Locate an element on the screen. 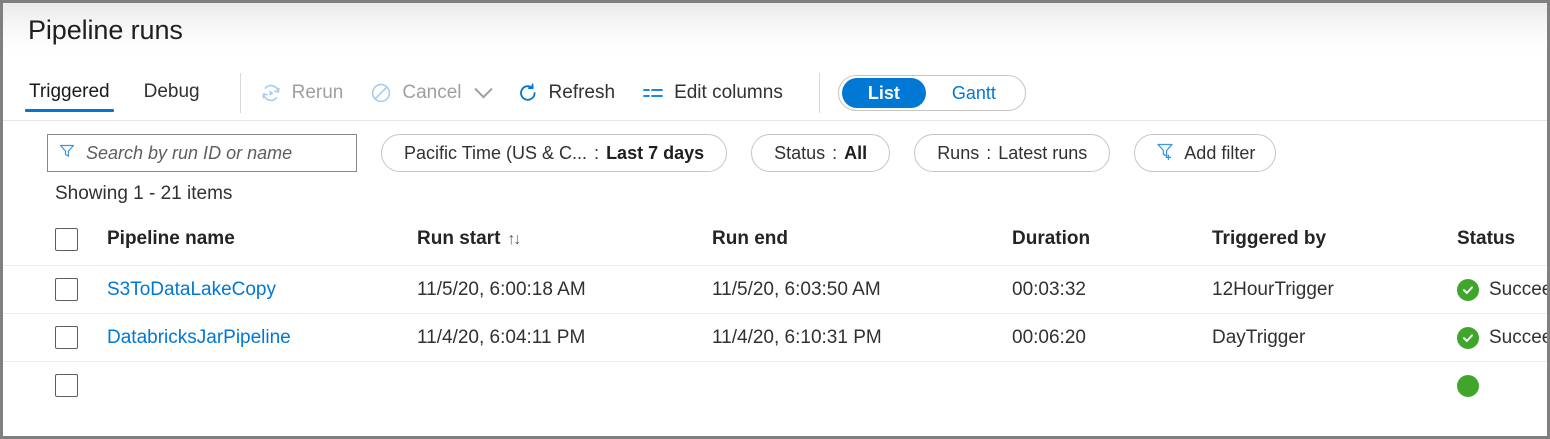 The width and height of the screenshot is (1550, 439). refresh-label: Refresh is located at coordinates (582, 92).